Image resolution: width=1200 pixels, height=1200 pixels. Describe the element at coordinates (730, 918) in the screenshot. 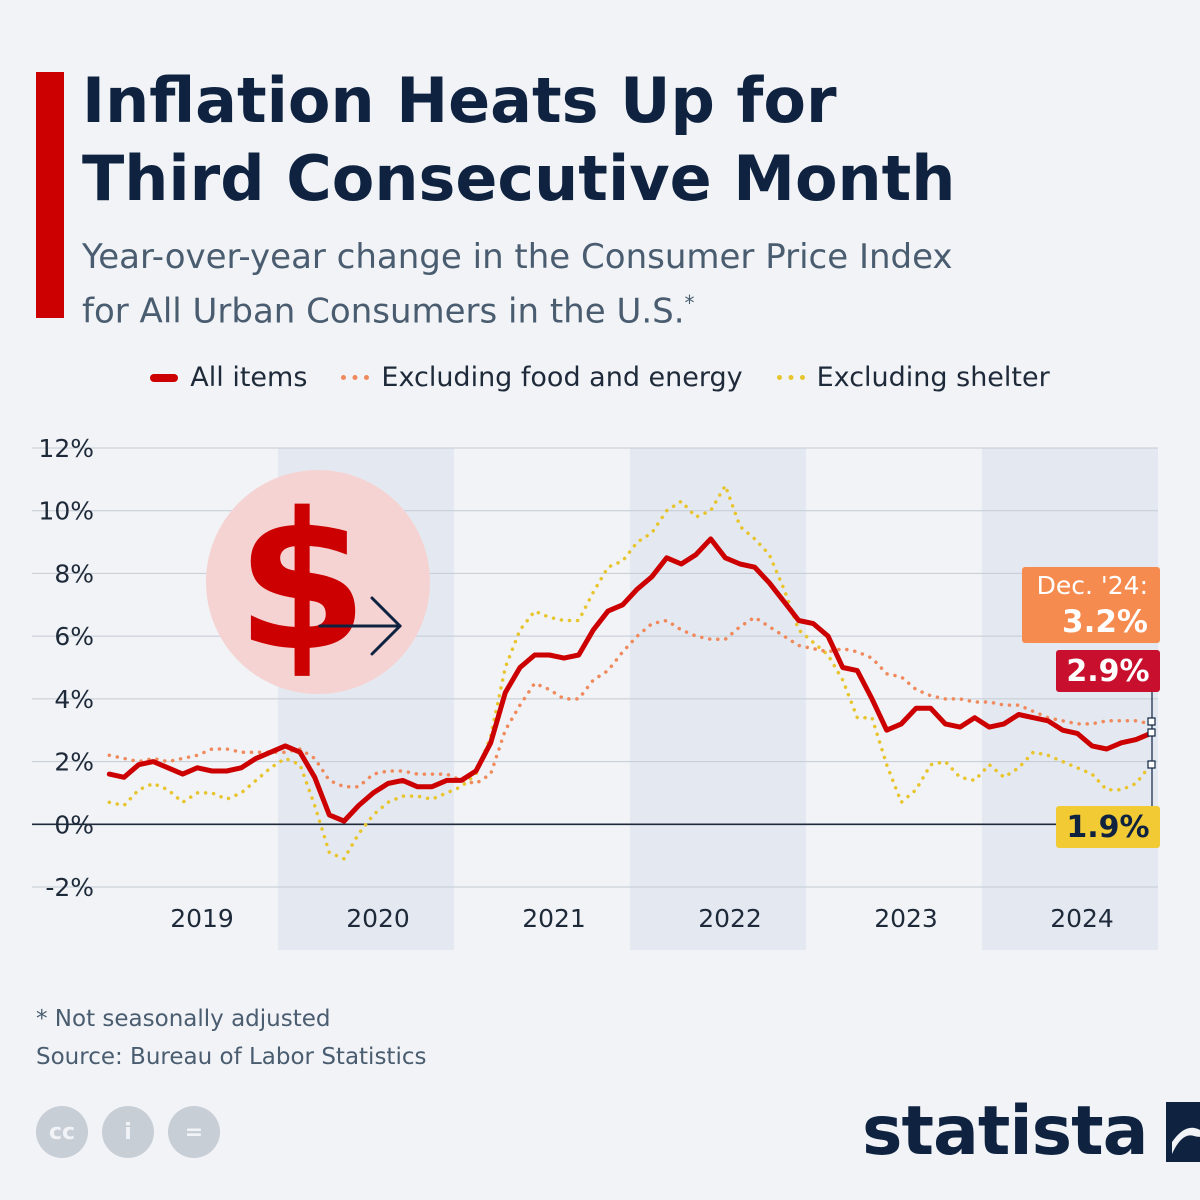

I see `x-year-label-2022: 2022` at that location.